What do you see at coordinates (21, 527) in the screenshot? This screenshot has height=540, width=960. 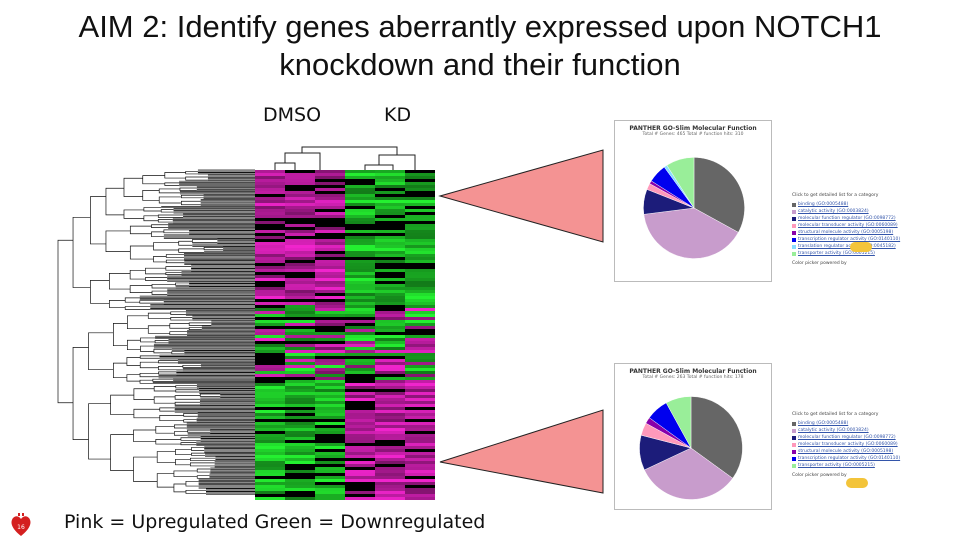 I see `slide-number: 16` at bounding box center [21, 527].